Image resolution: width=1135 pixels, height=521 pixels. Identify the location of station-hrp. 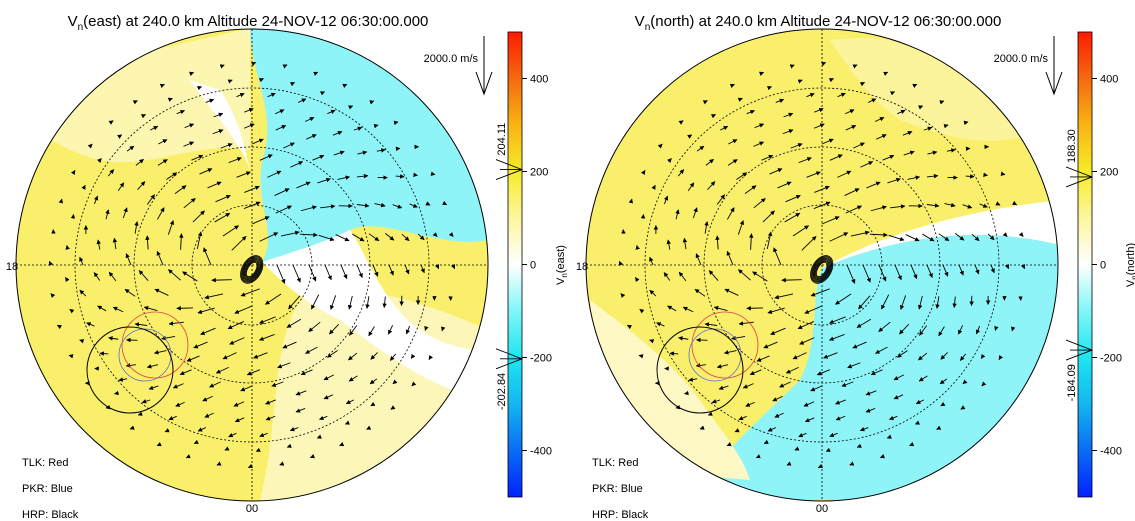
(130, 370).